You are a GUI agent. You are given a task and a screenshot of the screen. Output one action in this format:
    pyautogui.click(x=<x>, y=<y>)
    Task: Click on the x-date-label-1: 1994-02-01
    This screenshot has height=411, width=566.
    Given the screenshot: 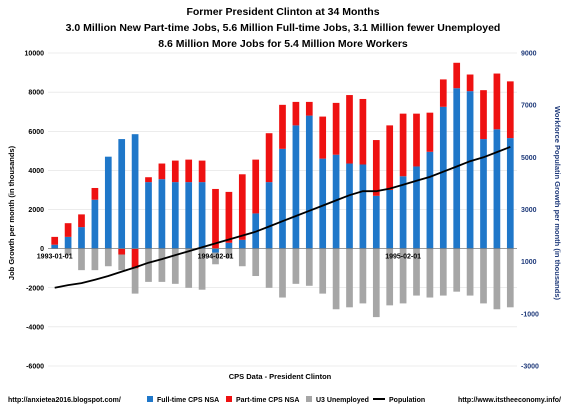 What is the action you would take?
    pyautogui.click(x=216, y=257)
    